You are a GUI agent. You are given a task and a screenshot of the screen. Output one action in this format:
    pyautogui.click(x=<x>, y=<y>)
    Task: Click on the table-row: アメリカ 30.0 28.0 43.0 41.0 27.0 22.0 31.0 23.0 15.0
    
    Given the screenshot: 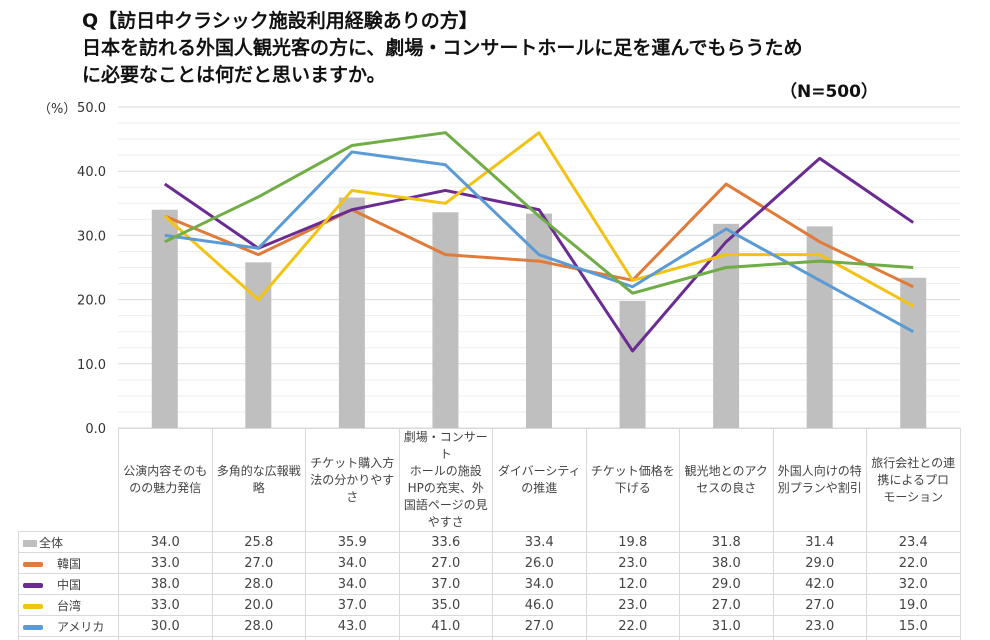 What is the action you would take?
    pyautogui.click(x=489, y=626)
    